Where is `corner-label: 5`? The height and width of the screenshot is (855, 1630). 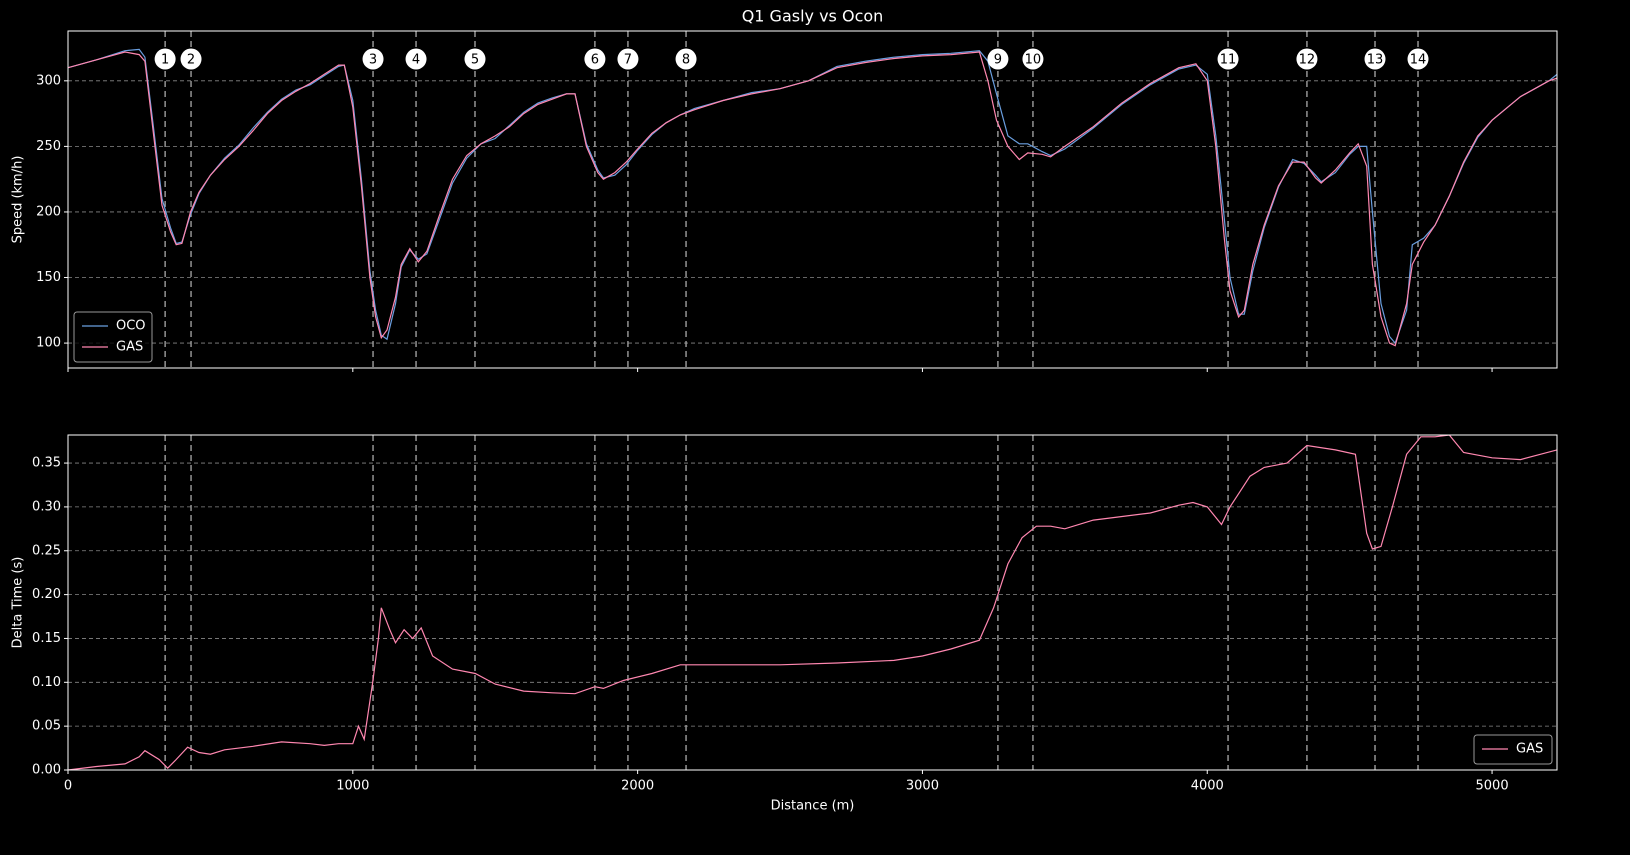
corner-label: 5 is located at coordinates (475, 60).